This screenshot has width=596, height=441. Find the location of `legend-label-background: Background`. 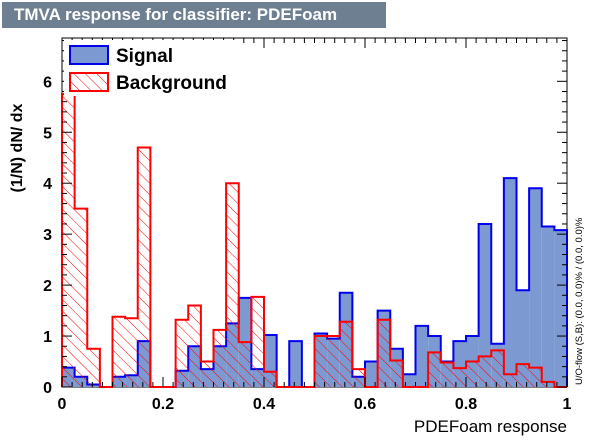

legend-label-background: Background is located at coordinates (171, 83).